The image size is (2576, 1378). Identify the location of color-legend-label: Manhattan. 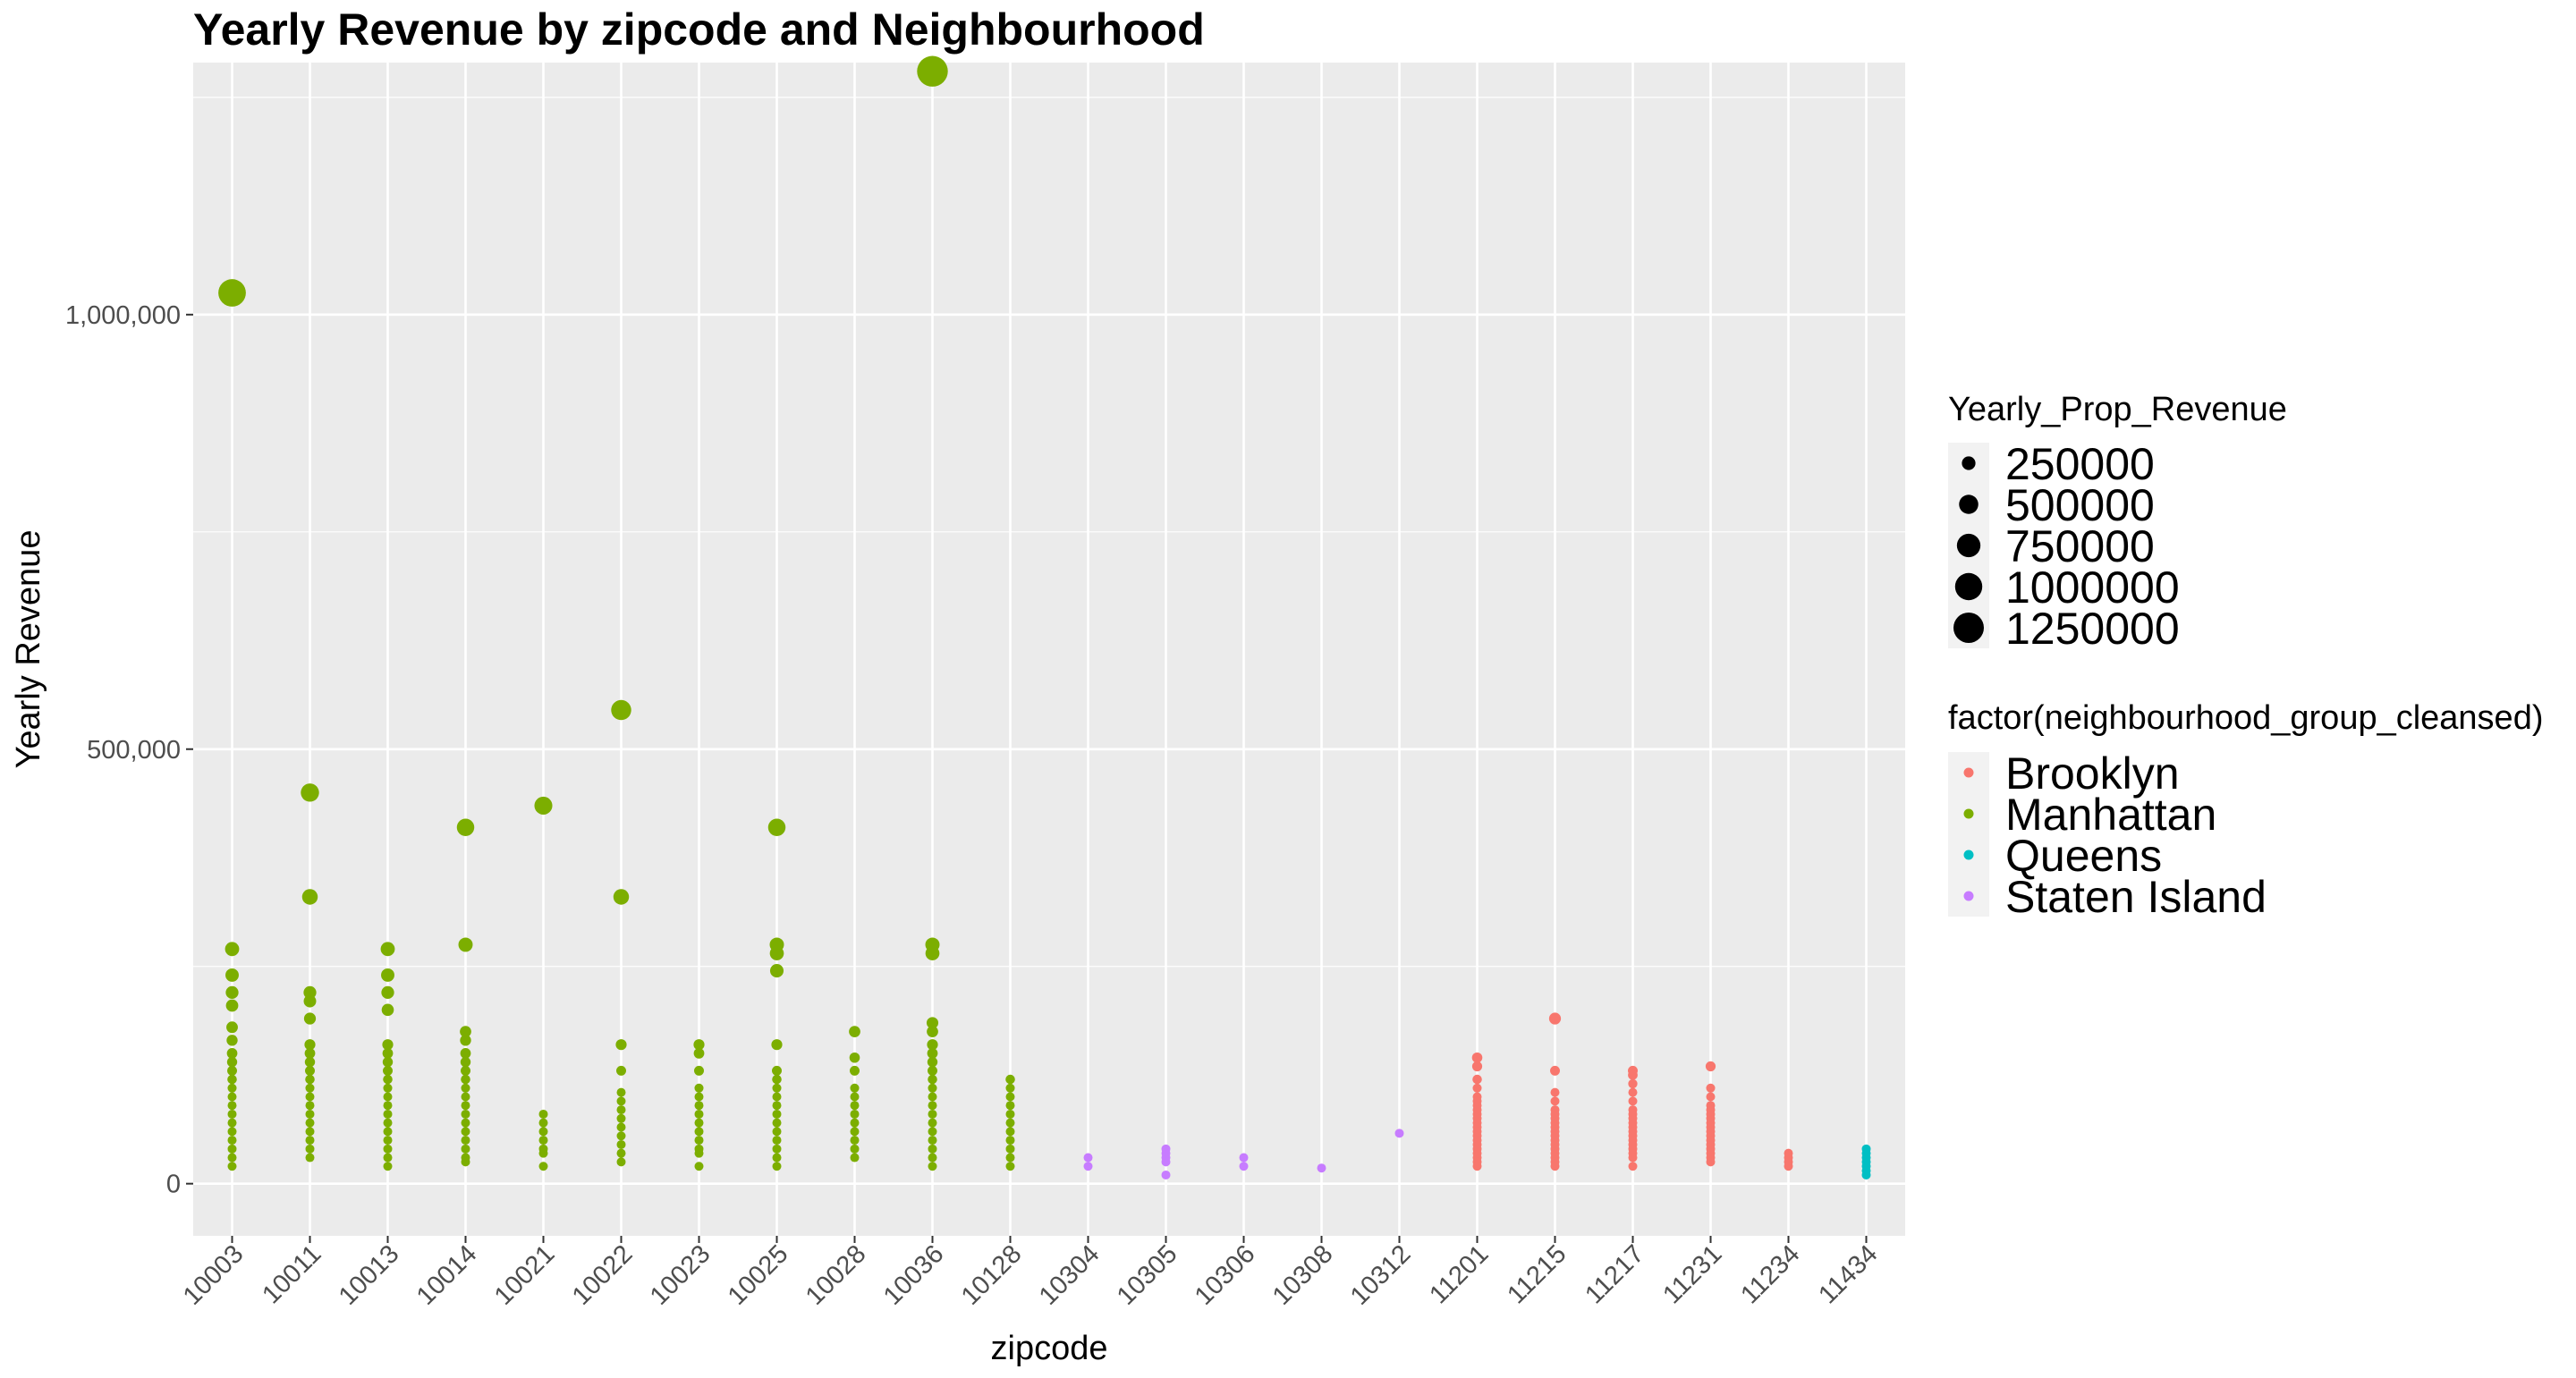
(2110, 815).